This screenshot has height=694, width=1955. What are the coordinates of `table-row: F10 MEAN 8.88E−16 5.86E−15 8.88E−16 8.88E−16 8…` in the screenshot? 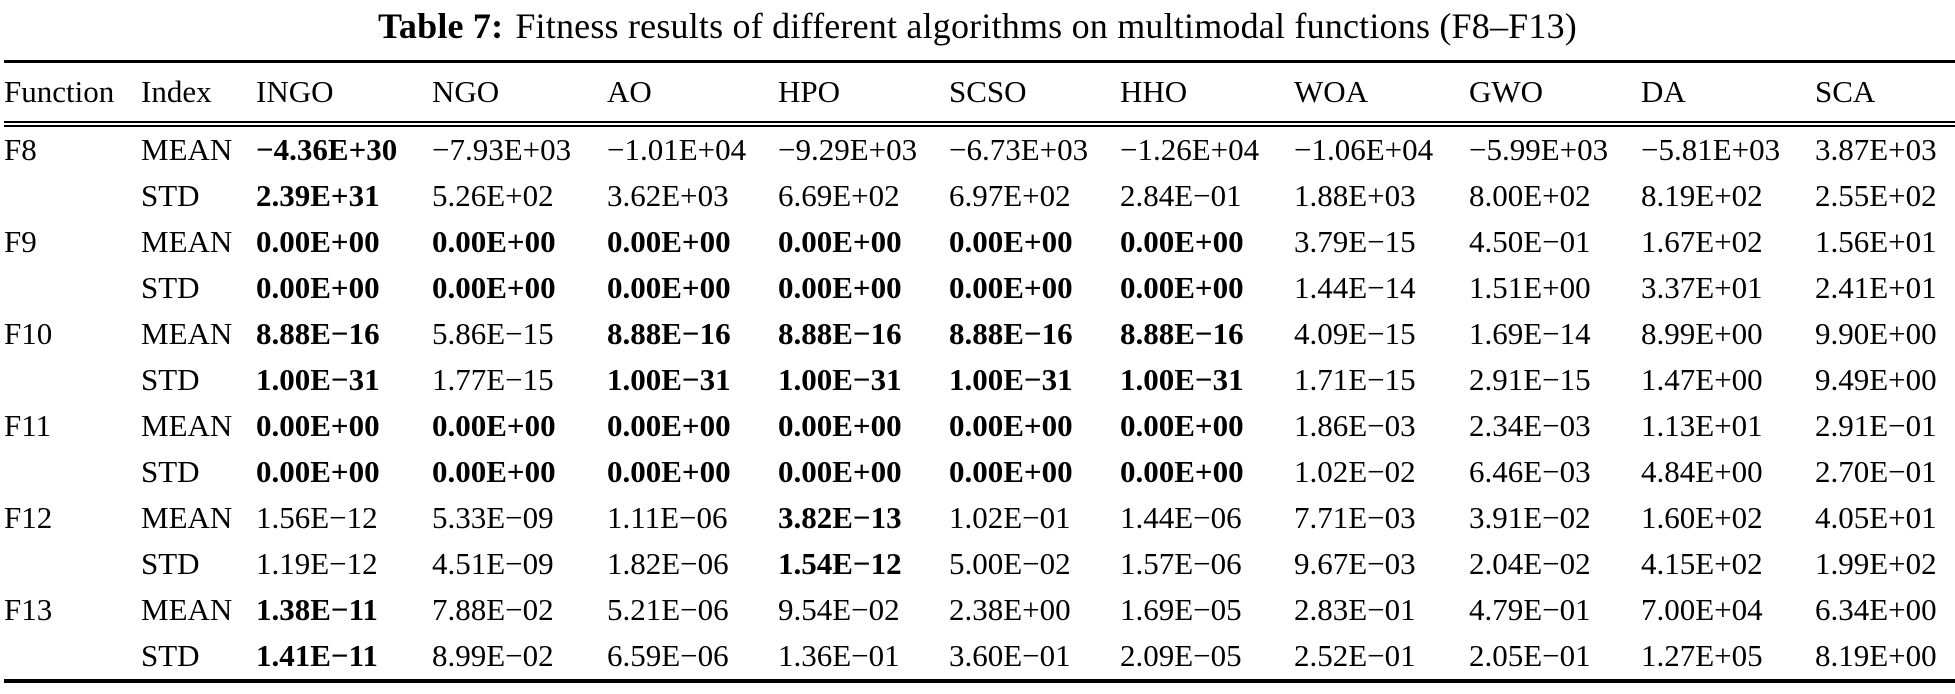 It's located at (979, 334).